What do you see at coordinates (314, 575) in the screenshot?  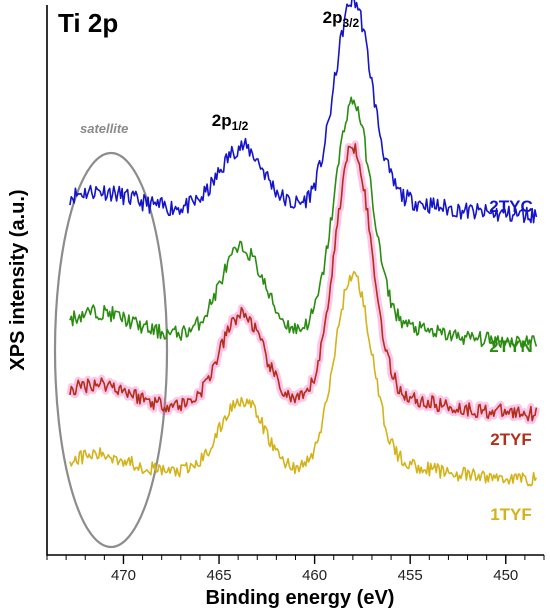 I see `x-tick-label: 460` at bounding box center [314, 575].